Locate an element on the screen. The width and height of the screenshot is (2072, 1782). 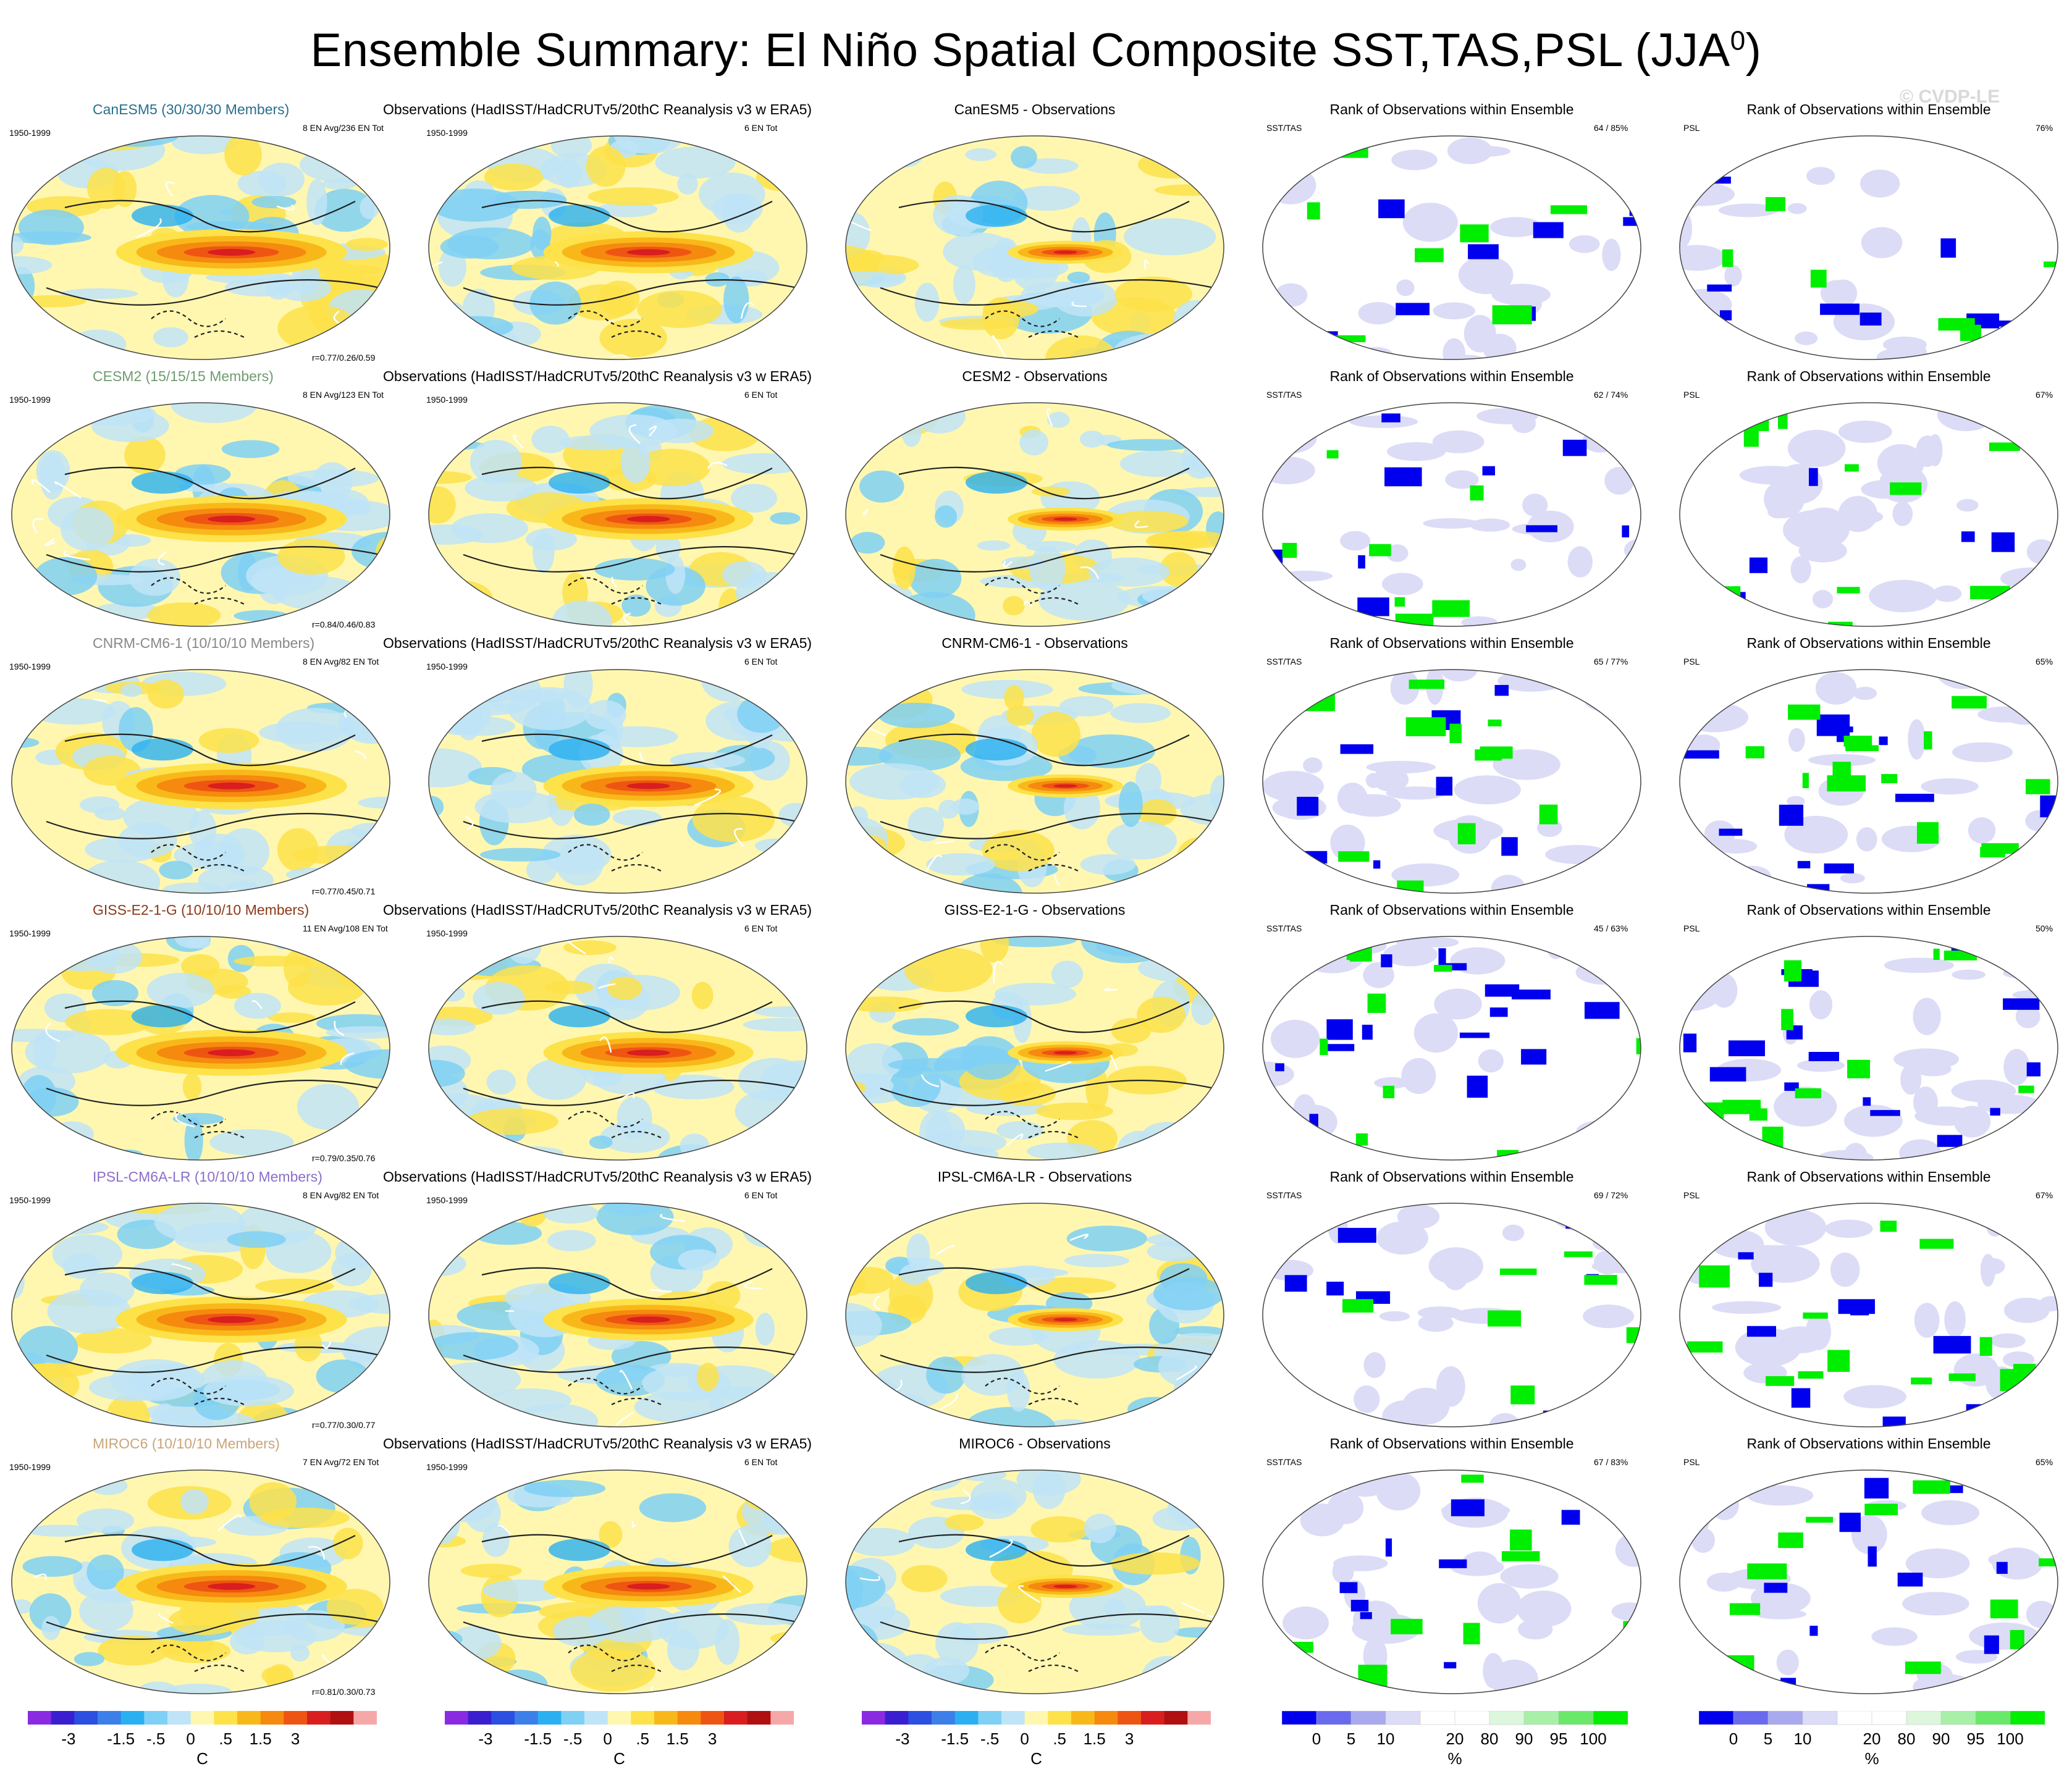
sst-rank-percent: 65 / 77% is located at coordinates (1611, 661).